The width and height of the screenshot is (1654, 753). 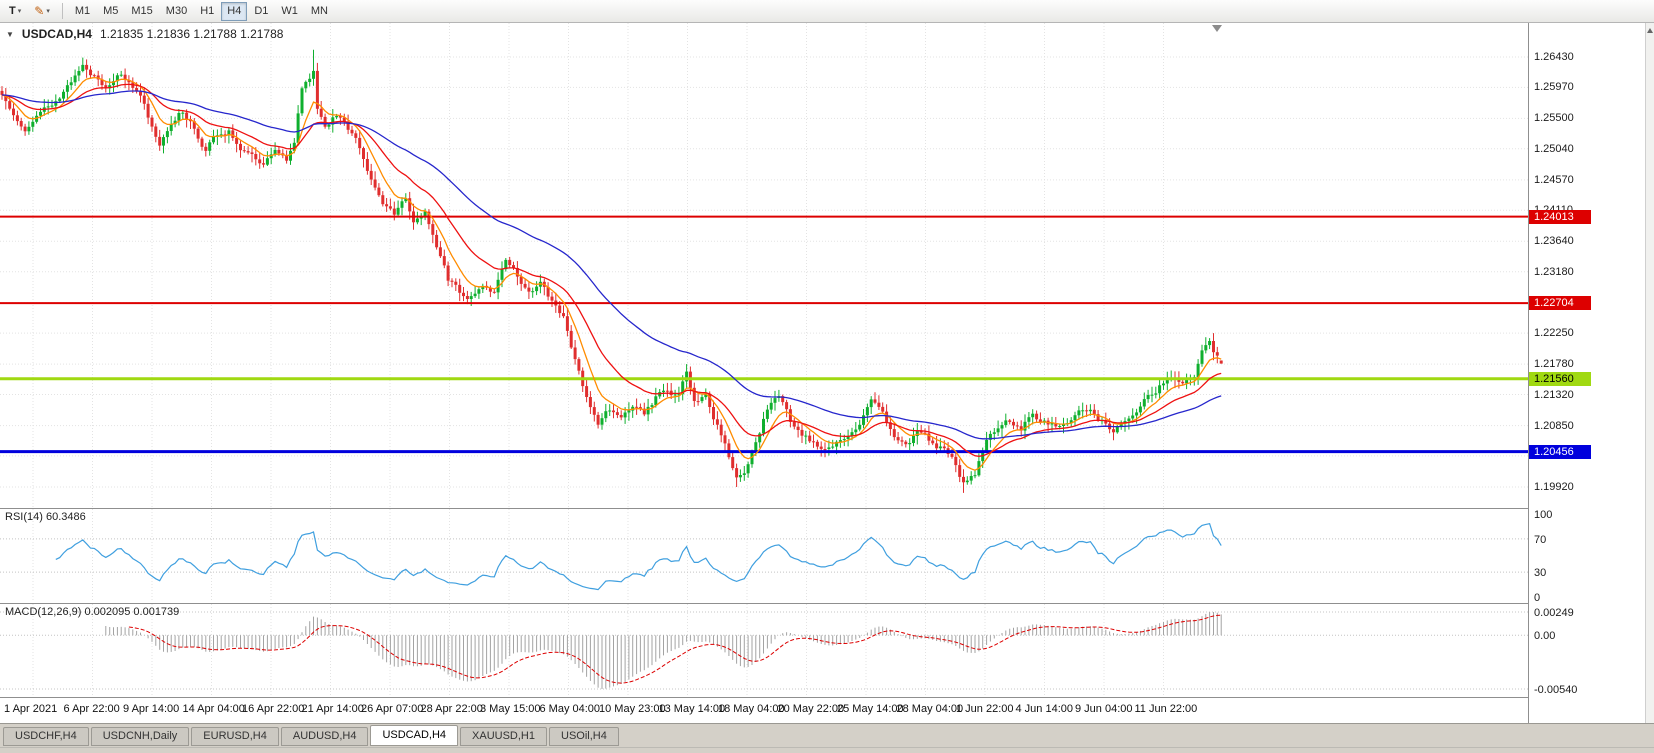 I want to click on price-tick: 1.25970, so click(x=1554, y=87).